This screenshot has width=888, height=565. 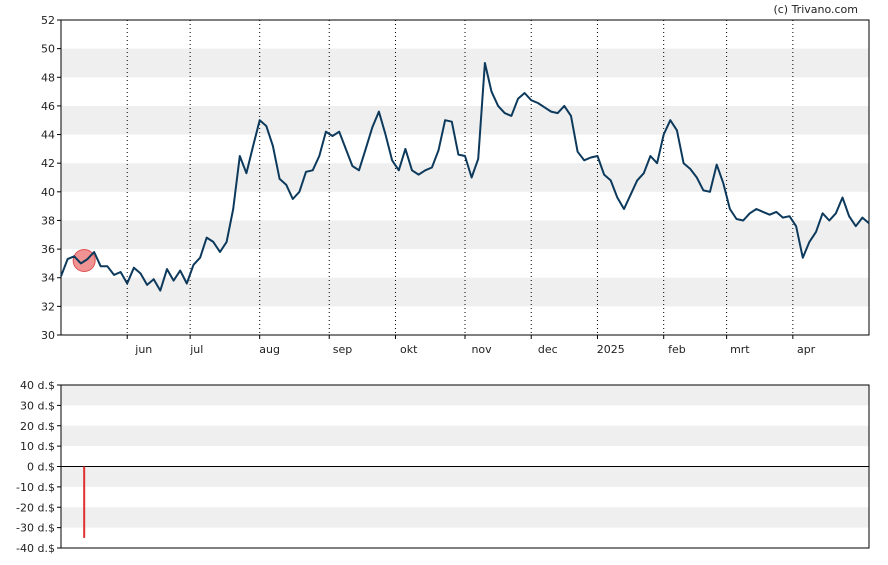 I want to click on volume-y-tick-label: 20 d.$, so click(x=37, y=426).